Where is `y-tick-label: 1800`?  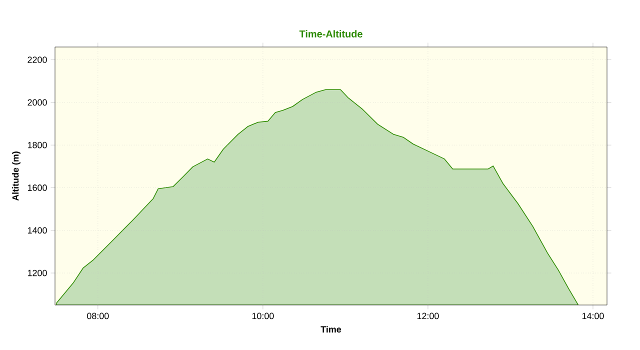 y-tick-label: 1800 is located at coordinates (37, 145).